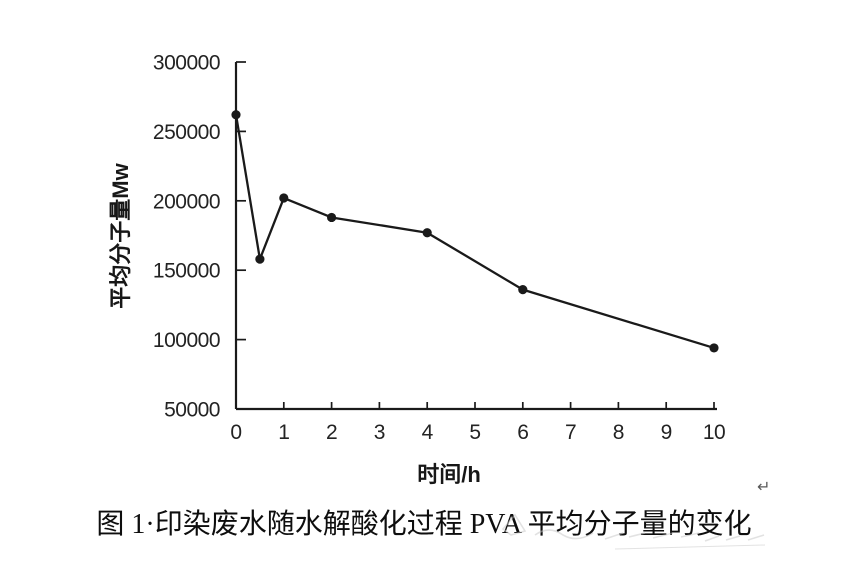 Image resolution: width=848 pixels, height=579 pixels. What do you see at coordinates (283, 432) in the screenshot?
I see `x-tick-label: 1` at bounding box center [283, 432].